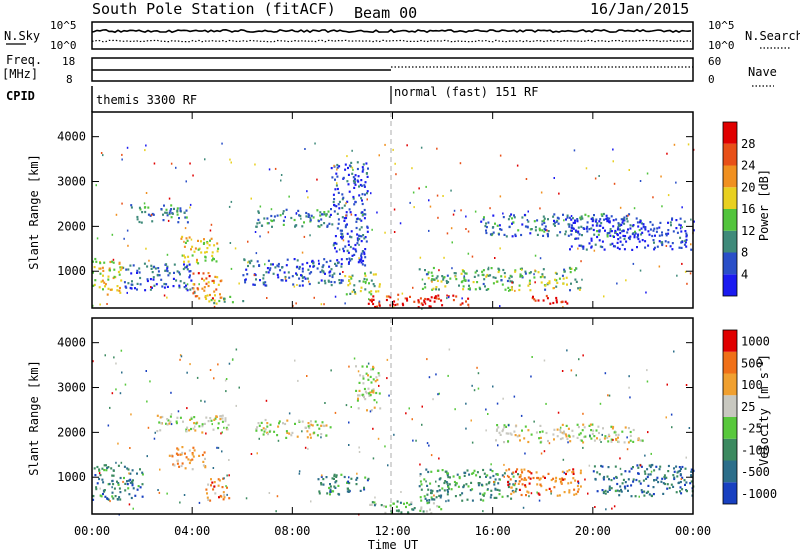 This screenshot has height=554, width=800. I want to click on freq-unit-label: [MHz], so click(20, 74).